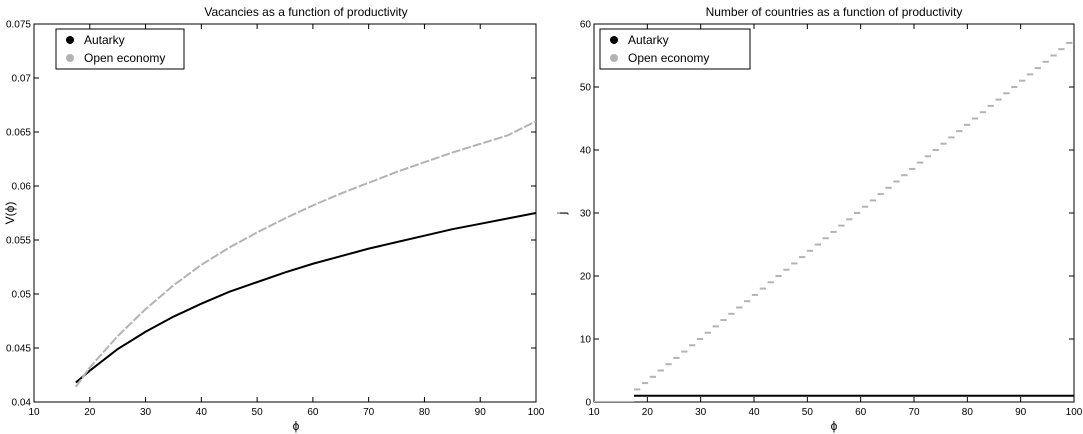 Image resolution: width=1083 pixels, height=434 pixels. What do you see at coordinates (586, 277) in the screenshot?
I see `y-tick-label: 20` at bounding box center [586, 277].